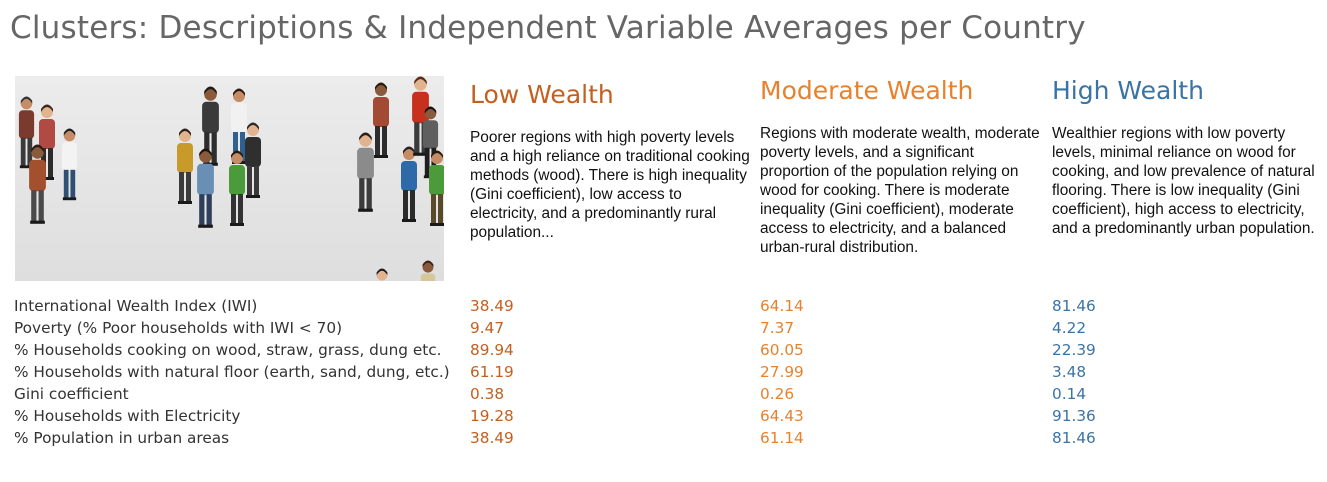 This screenshot has height=482, width=1327. Describe the element at coordinates (663, 394) in the screenshot. I see `variable-row-gini: Gini coefficient 0.38 0.26 0.14` at that location.